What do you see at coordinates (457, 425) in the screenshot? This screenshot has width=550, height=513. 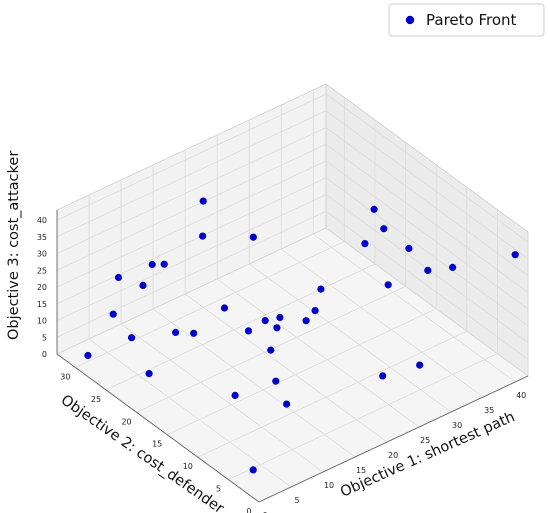 I see `x-tick-label: 30` at bounding box center [457, 425].